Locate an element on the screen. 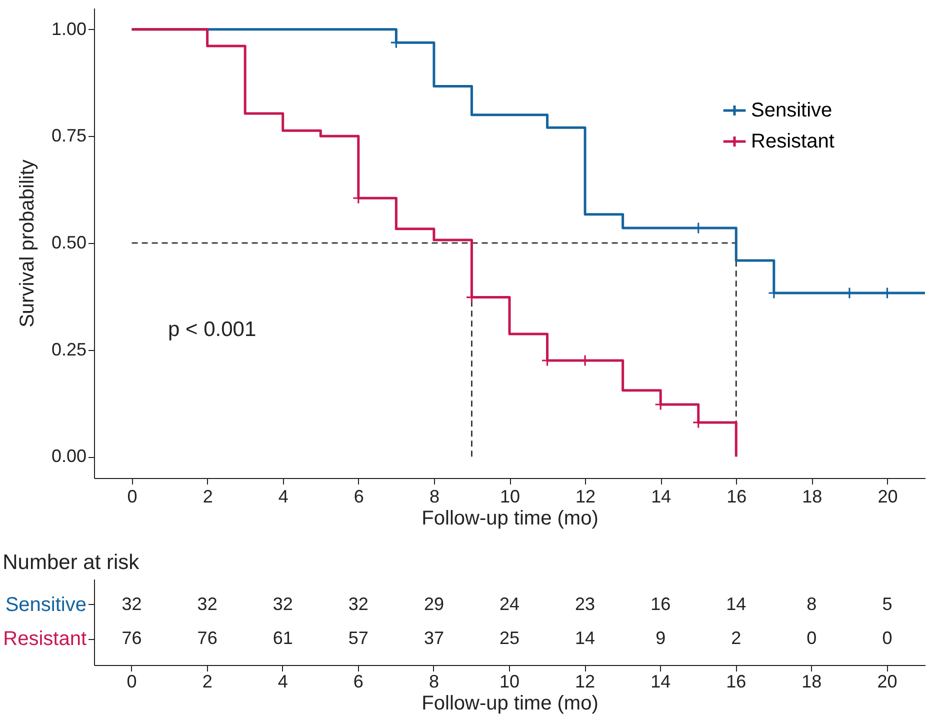  data-label: 61 is located at coordinates (282, 638).